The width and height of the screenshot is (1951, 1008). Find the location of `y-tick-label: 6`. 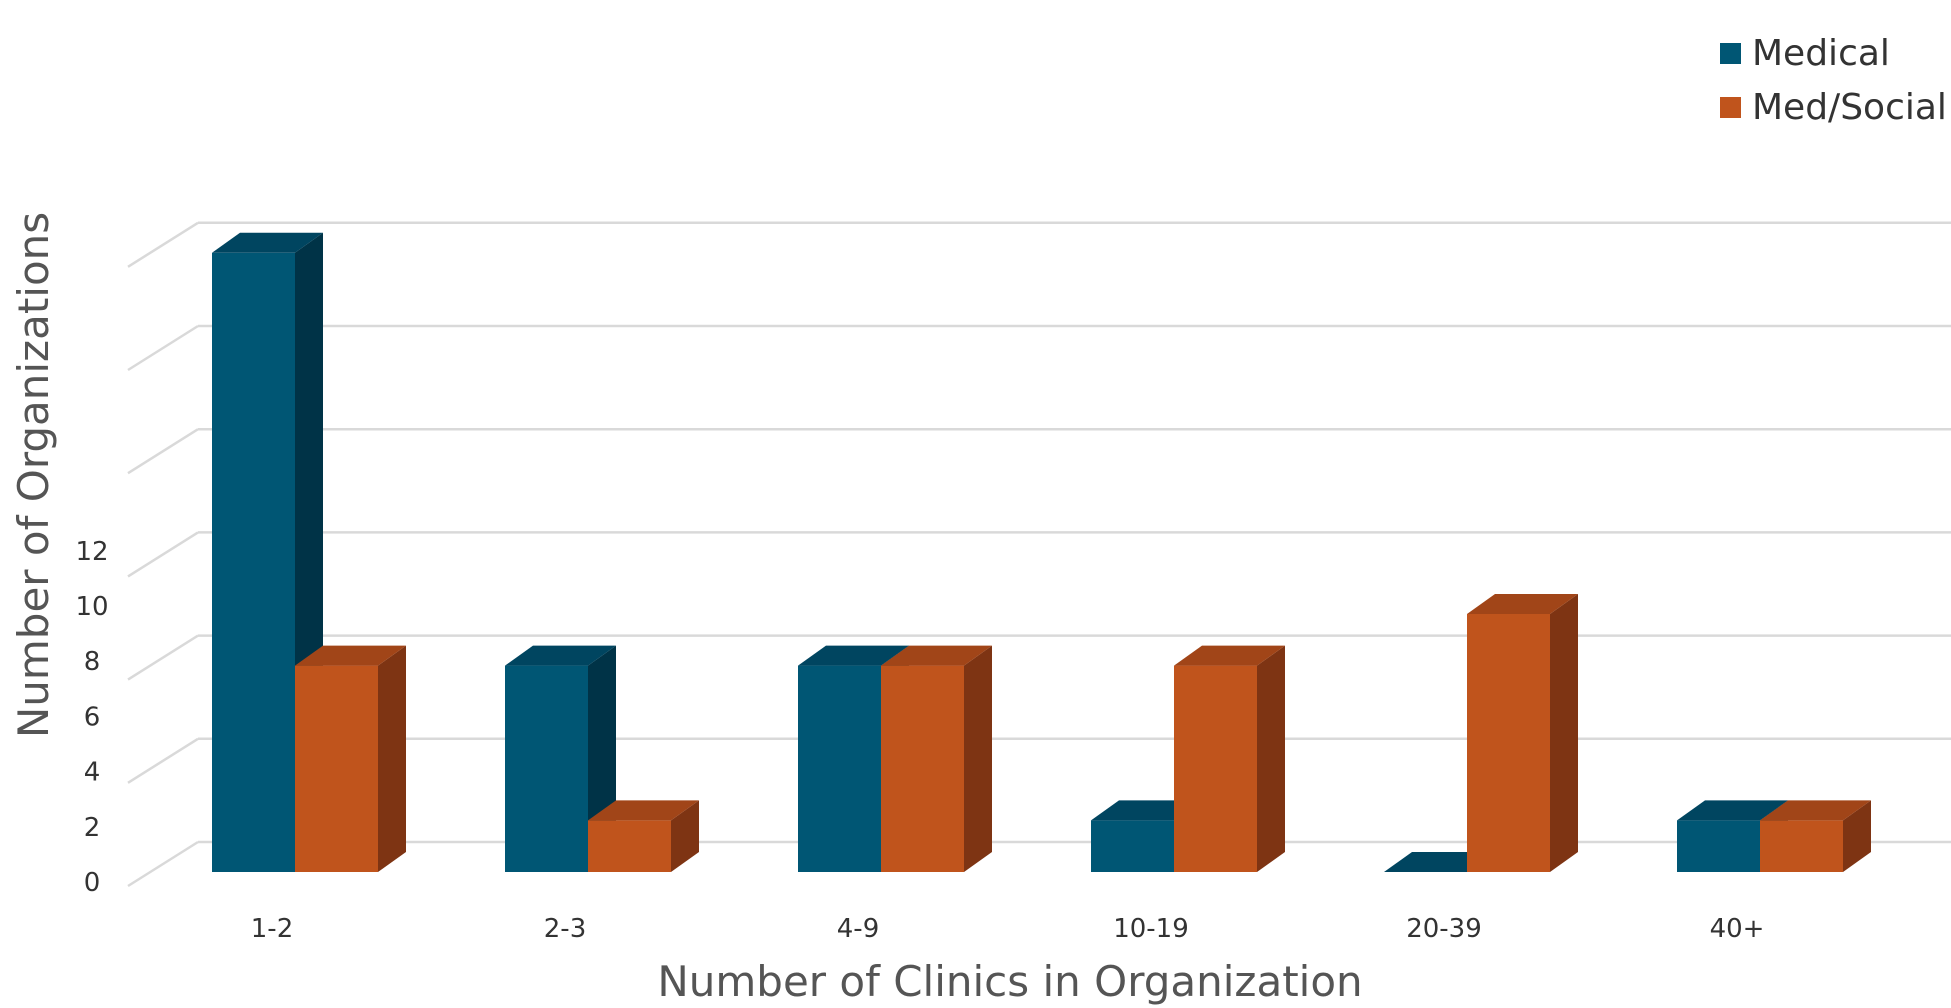

y-tick-label: 6 is located at coordinates (92, 717).